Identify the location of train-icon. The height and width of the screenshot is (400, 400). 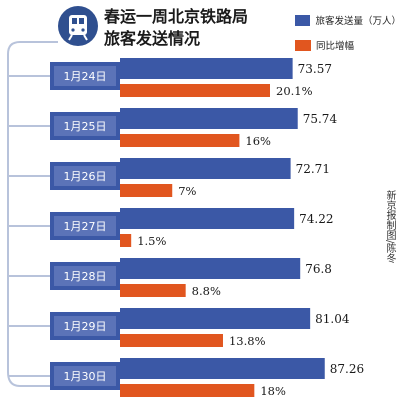
(78, 26).